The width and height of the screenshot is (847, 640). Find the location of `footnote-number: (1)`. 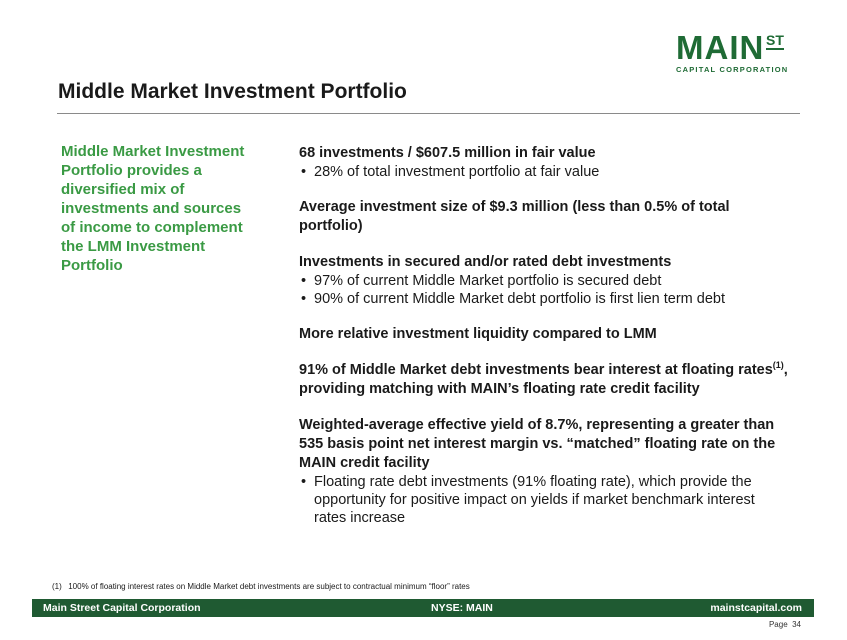

footnote-number: (1) is located at coordinates (57, 586).